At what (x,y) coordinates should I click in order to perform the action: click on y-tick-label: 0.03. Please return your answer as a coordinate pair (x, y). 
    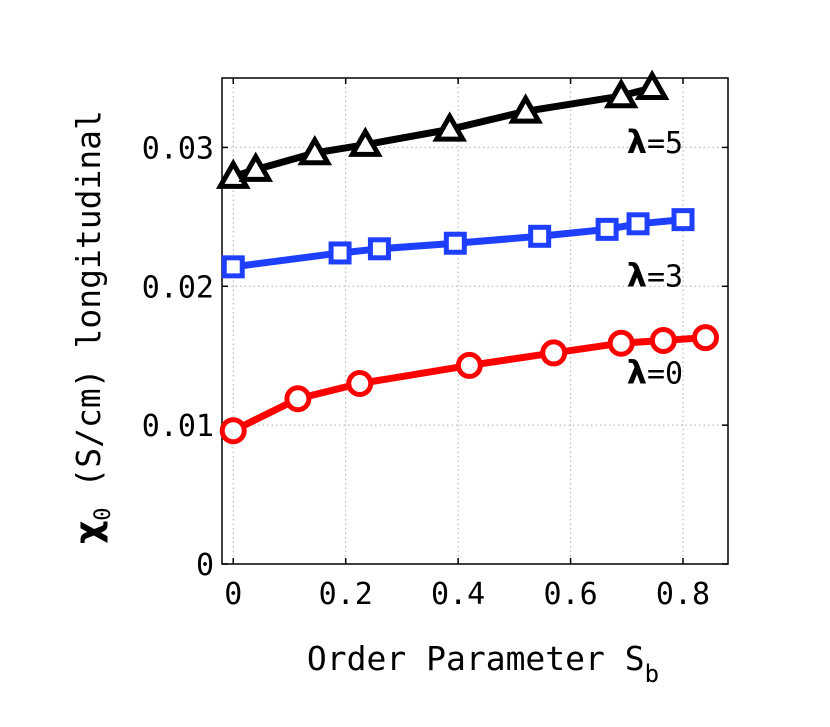
    Looking at the image, I should click on (178, 148).